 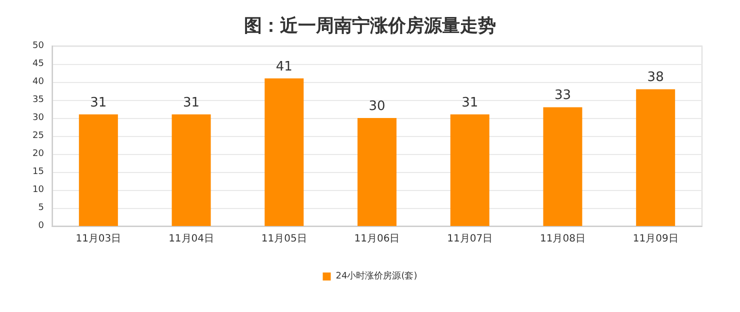 What do you see at coordinates (41, 208) in the screenshot?
I see `y-tick-label: 5` at bounding box center [41, 208].